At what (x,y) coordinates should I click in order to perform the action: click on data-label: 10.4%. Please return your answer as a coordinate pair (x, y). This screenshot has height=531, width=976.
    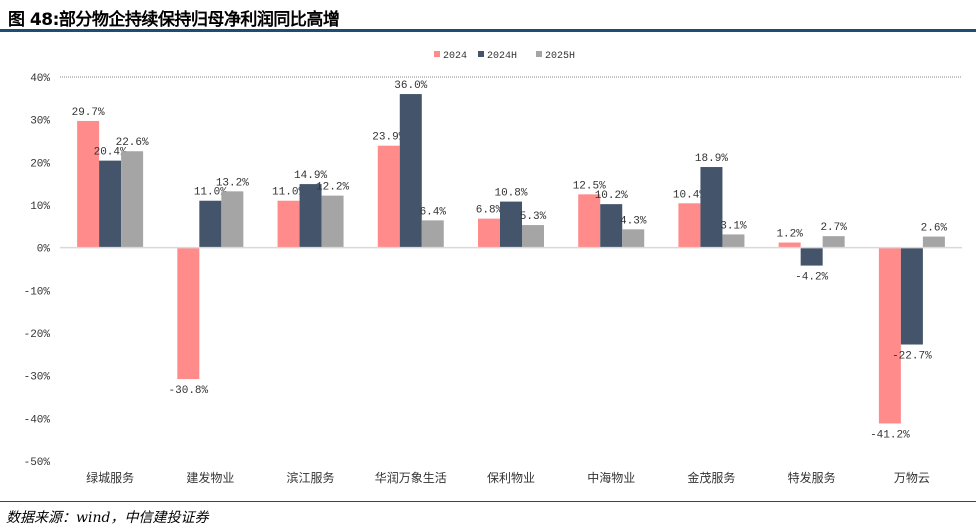
    Looking at the image, I should click on (689, 195).